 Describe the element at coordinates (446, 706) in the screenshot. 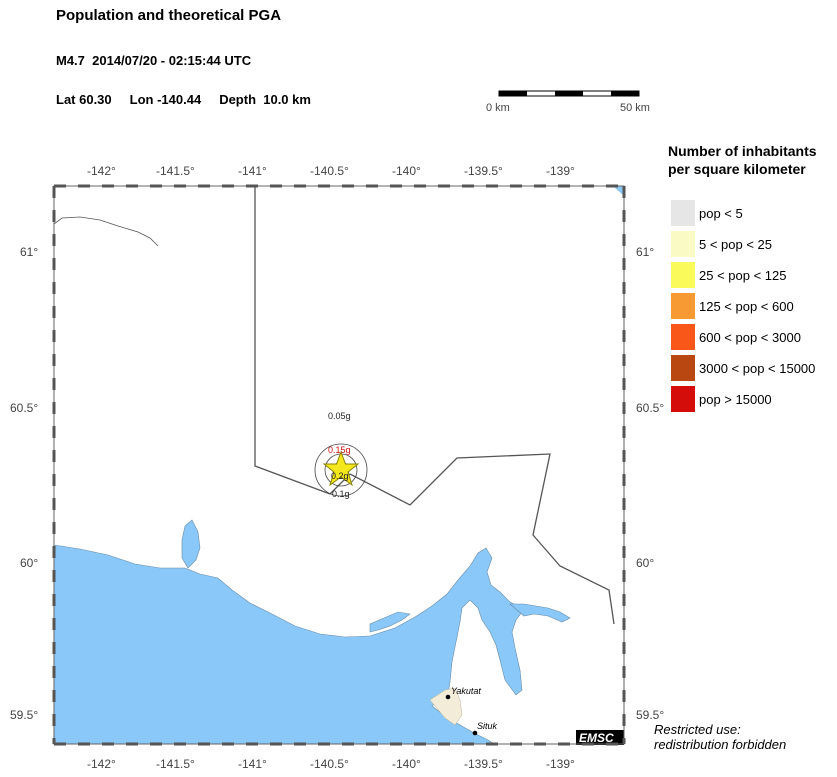

I see `yakutat-foreland` at that location.